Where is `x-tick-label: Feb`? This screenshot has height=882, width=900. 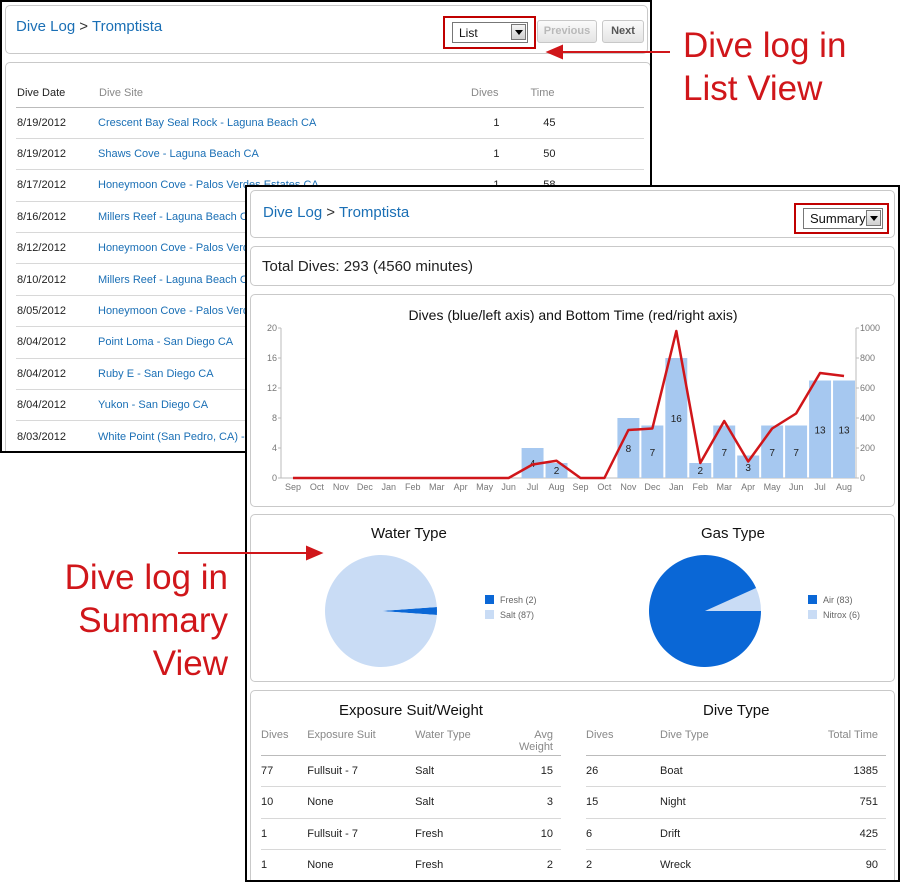 x-tick-label: Feb is located at coordinates (701, 487).